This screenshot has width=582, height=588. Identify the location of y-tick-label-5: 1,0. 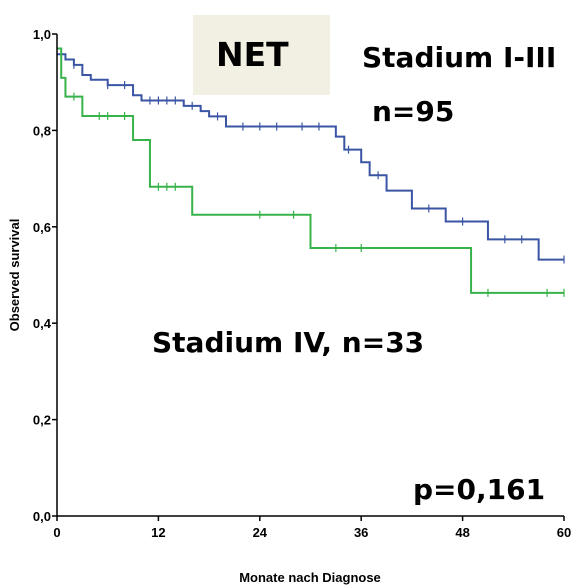
(42, 34).